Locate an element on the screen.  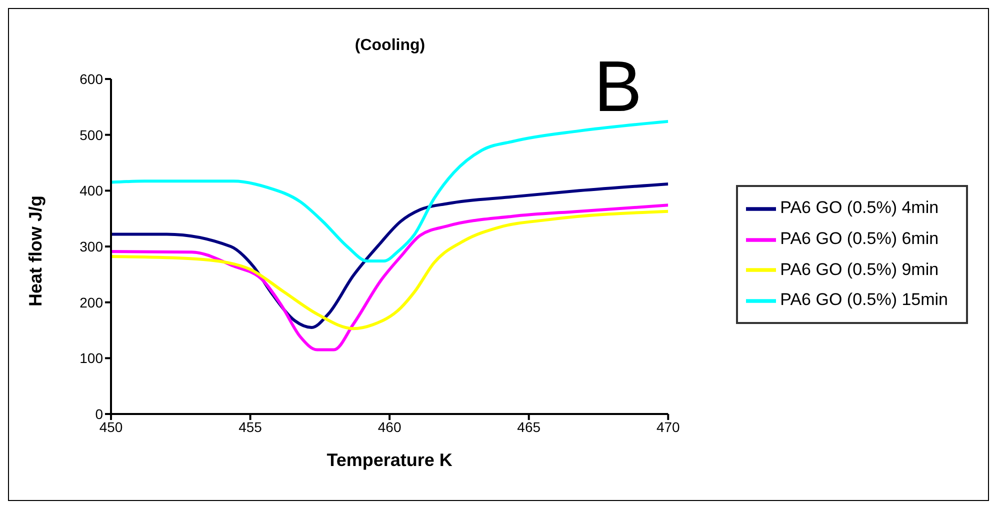
x-axis-title: Temperature K is located at coordinates (389, 460).